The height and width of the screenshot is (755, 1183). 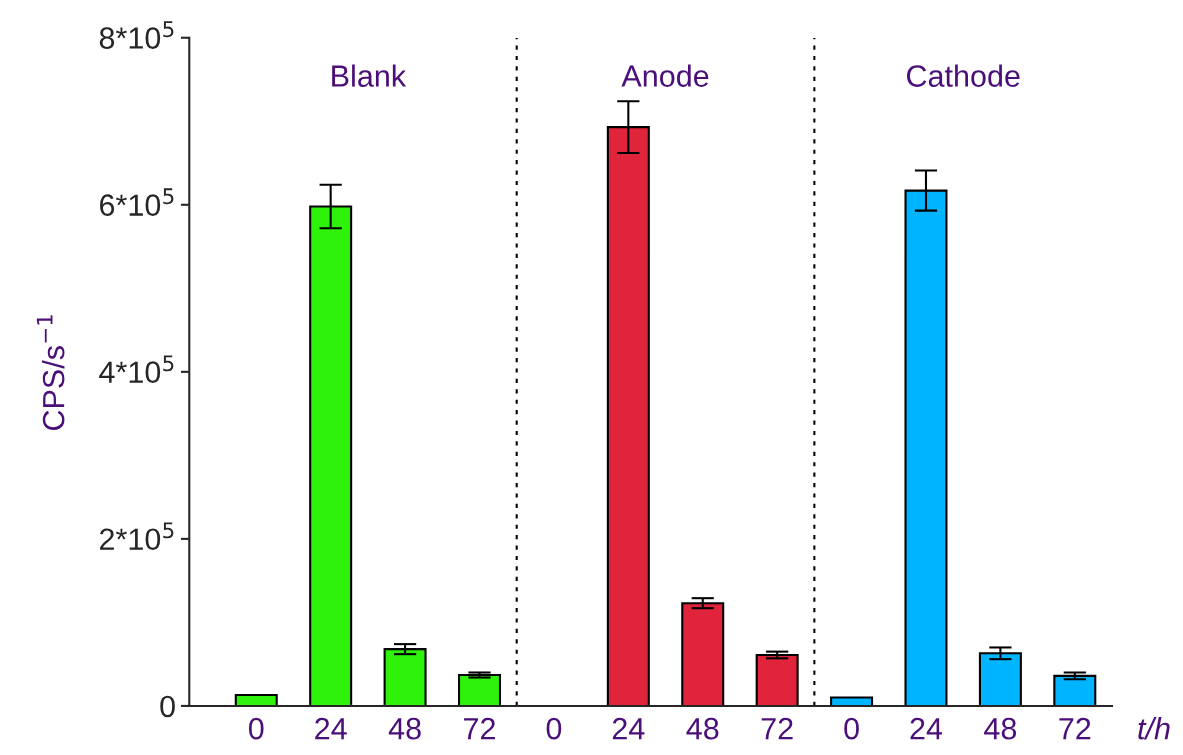 What do you see at coordinates (136, 369) in the screenshot?
I see `y-tick-label: 4*10$^{5}$` at bounding box center [136, 369].